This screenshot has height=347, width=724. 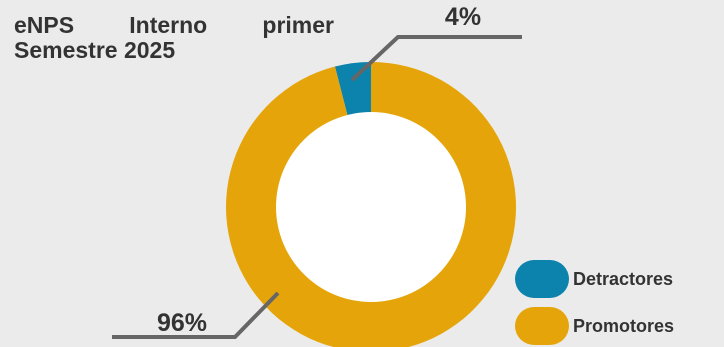 I want to click on data-label-promotores: 96%, so click(x=182, y=323).